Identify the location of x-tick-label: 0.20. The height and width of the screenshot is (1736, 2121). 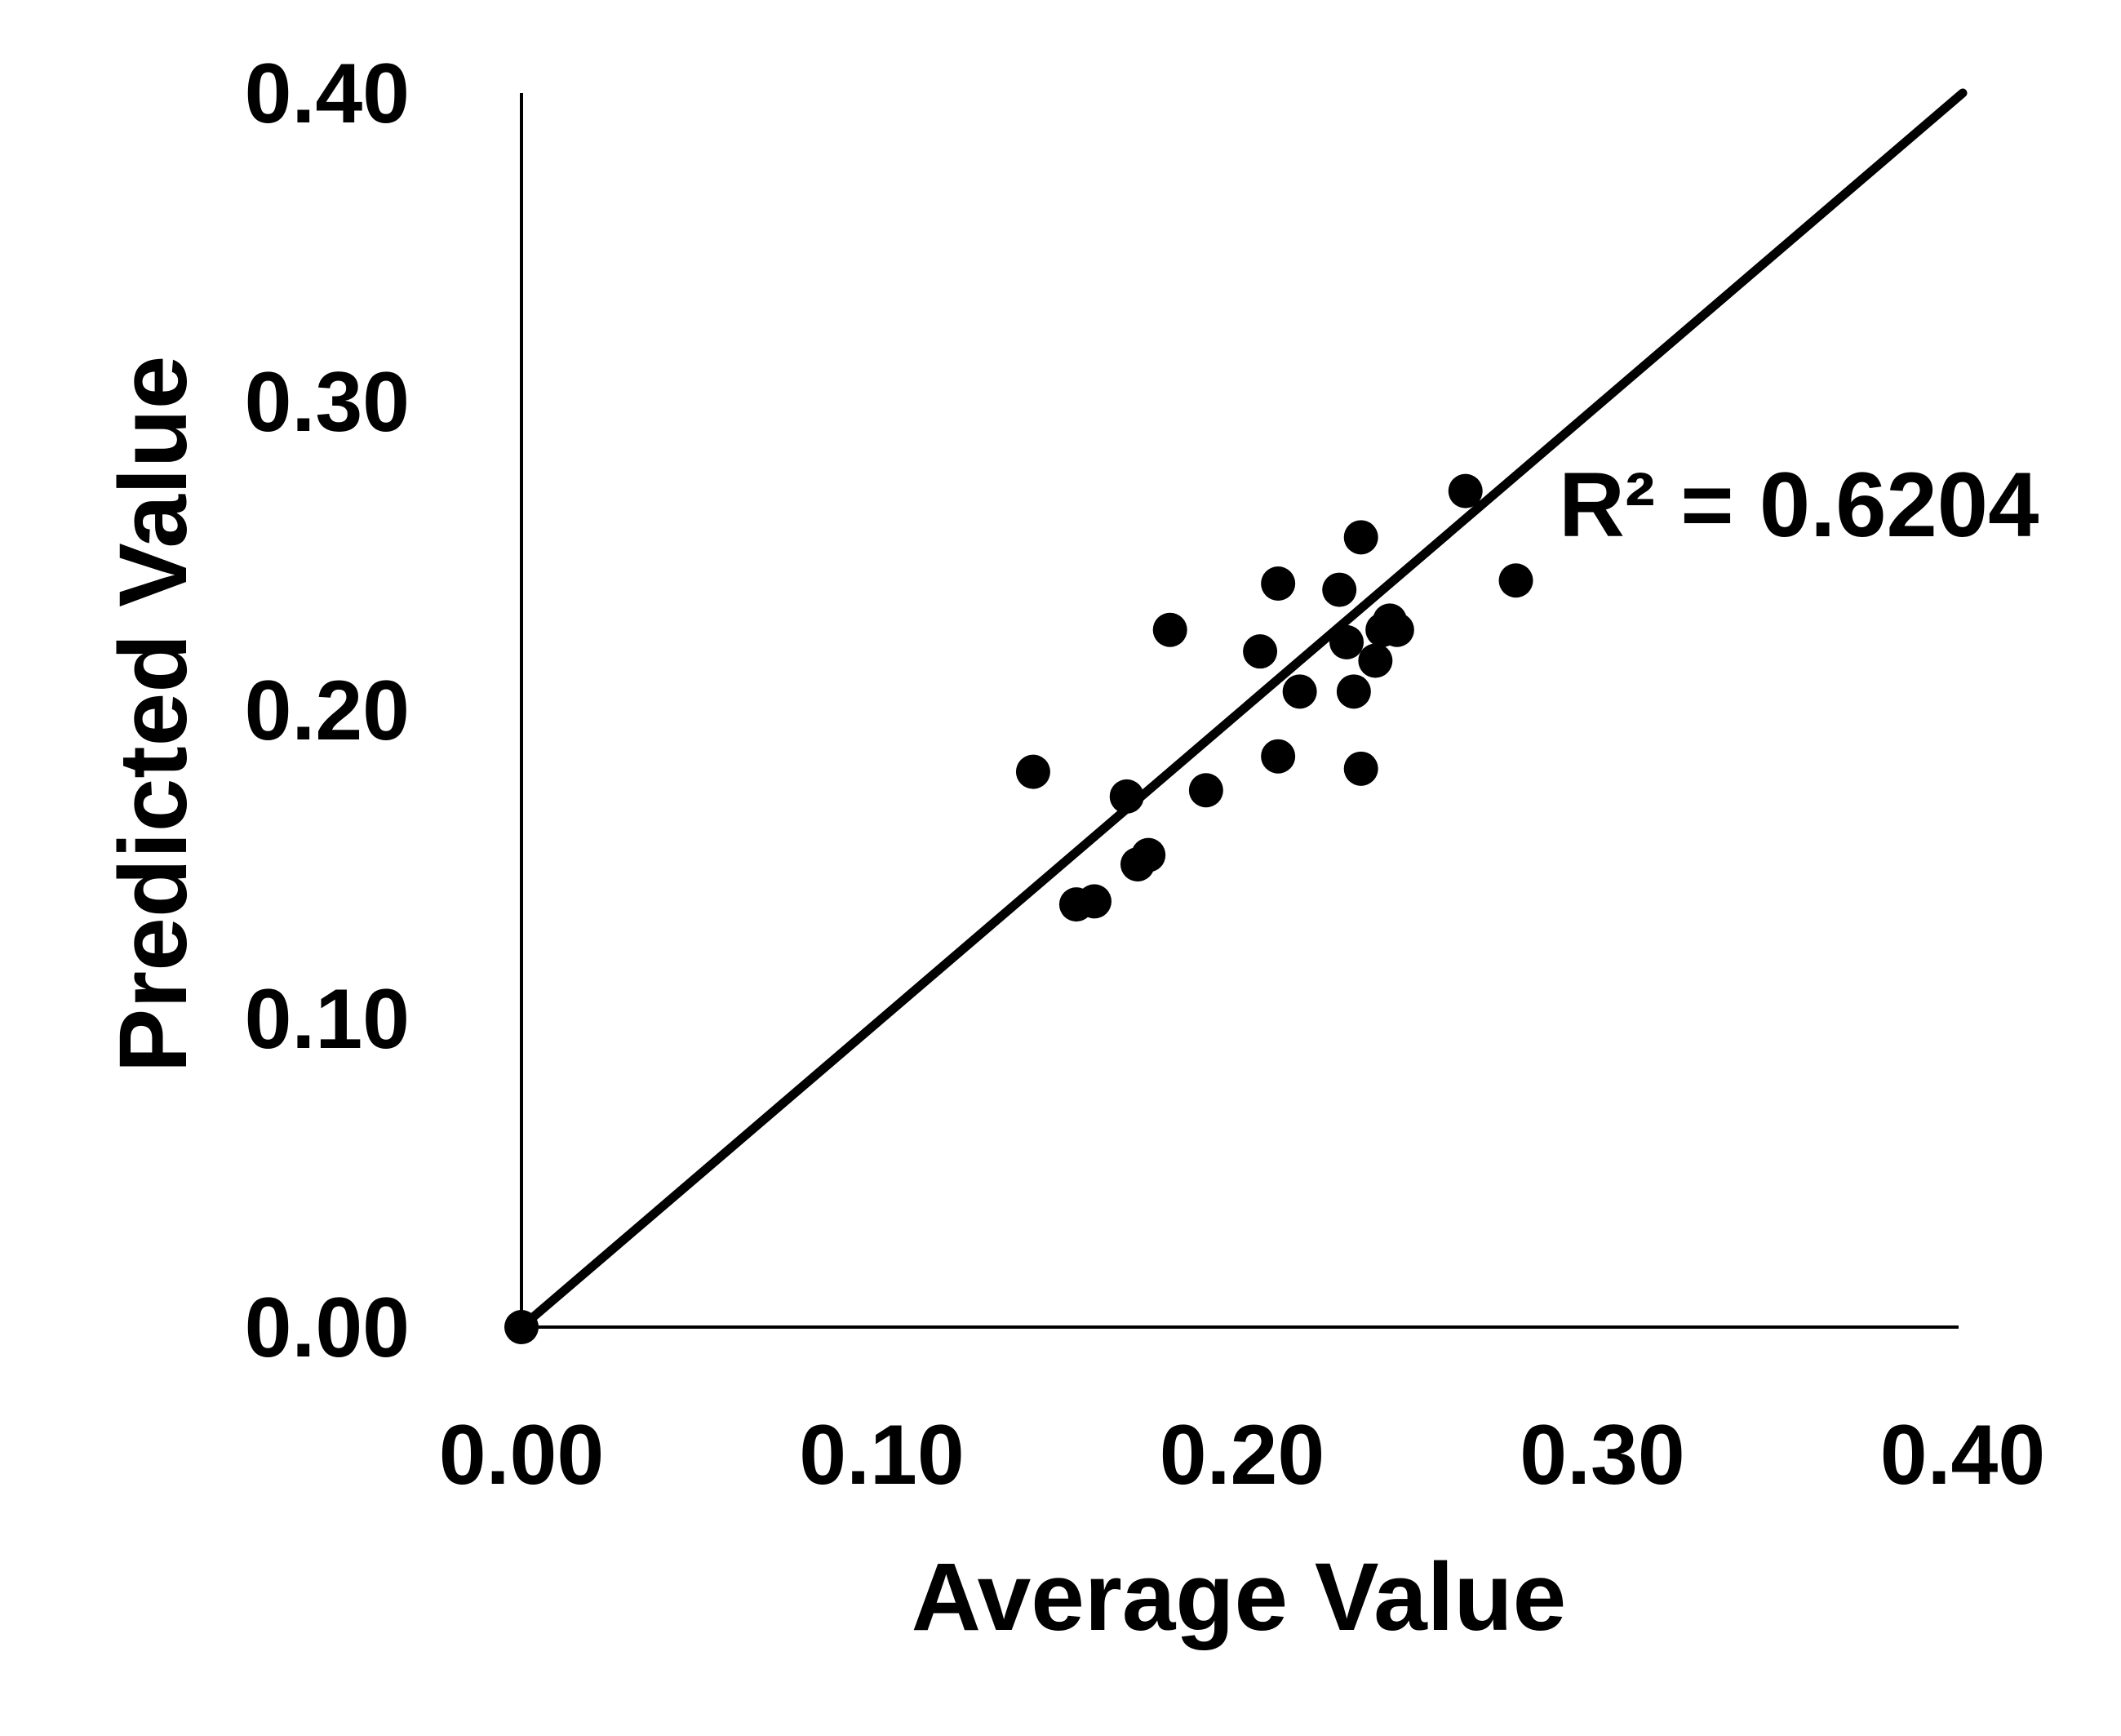
(1242, 1455).